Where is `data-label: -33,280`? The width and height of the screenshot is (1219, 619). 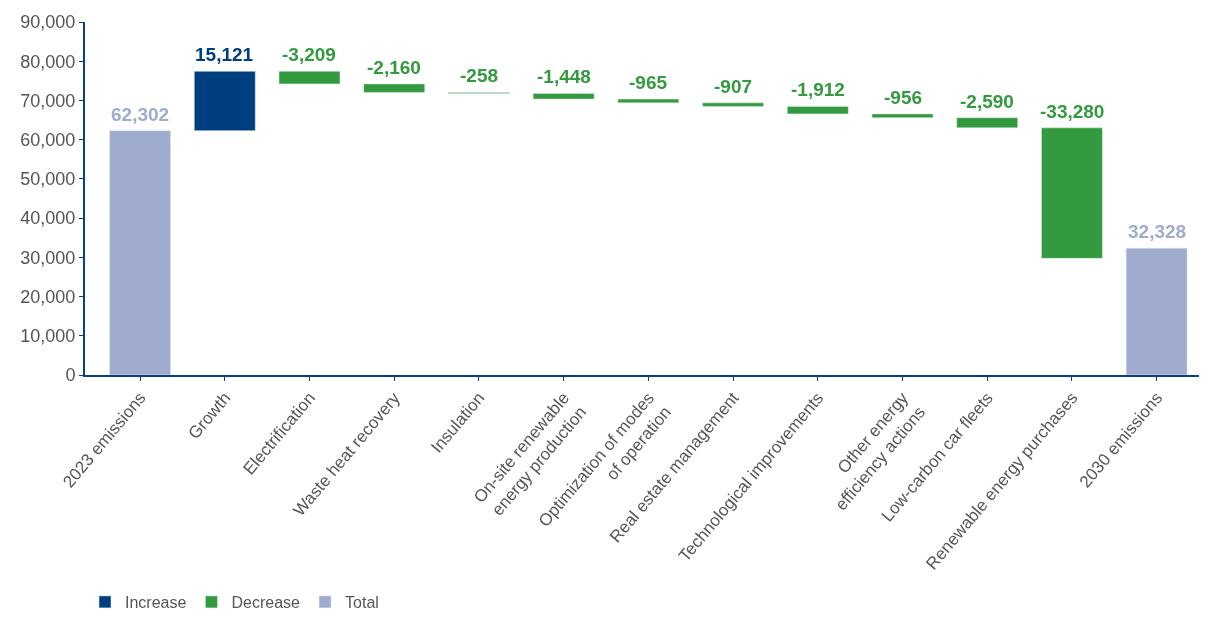 data-label: -33,280 is located at coordinates (1072, 111).